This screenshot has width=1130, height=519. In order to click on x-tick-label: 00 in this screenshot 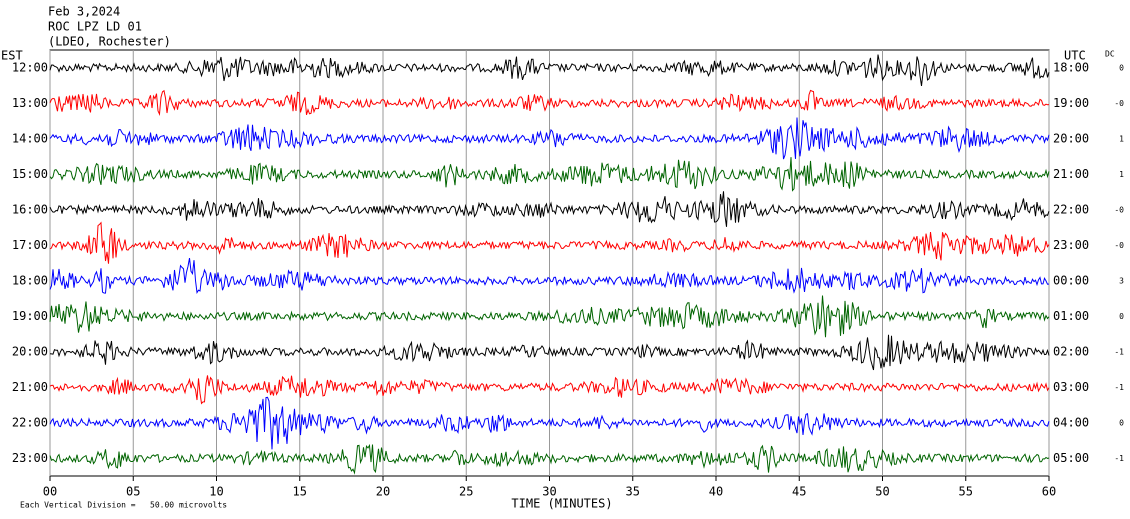, I will do `click(50, 492)`.